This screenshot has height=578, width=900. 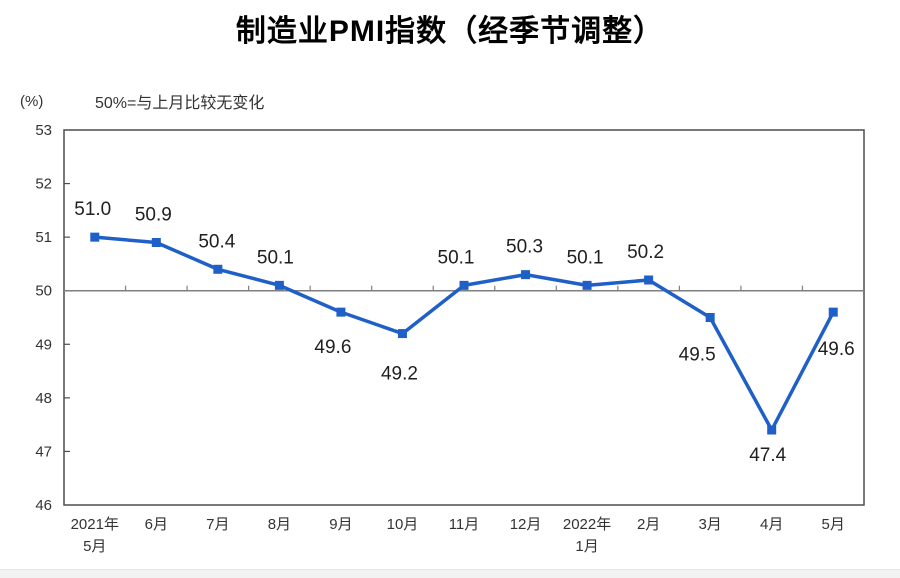 What do you see at coordinates (153, 215) in the screenshot?
I see `data-value-label: 50.9` at bounding box center [153, 215].